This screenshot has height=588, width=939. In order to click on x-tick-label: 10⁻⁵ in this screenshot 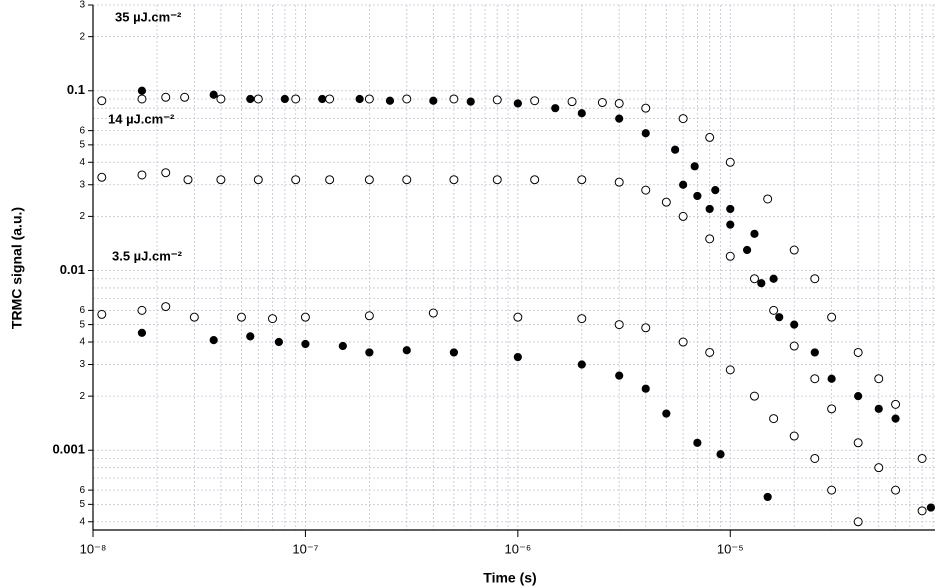, I will do `click(730, 548)`.